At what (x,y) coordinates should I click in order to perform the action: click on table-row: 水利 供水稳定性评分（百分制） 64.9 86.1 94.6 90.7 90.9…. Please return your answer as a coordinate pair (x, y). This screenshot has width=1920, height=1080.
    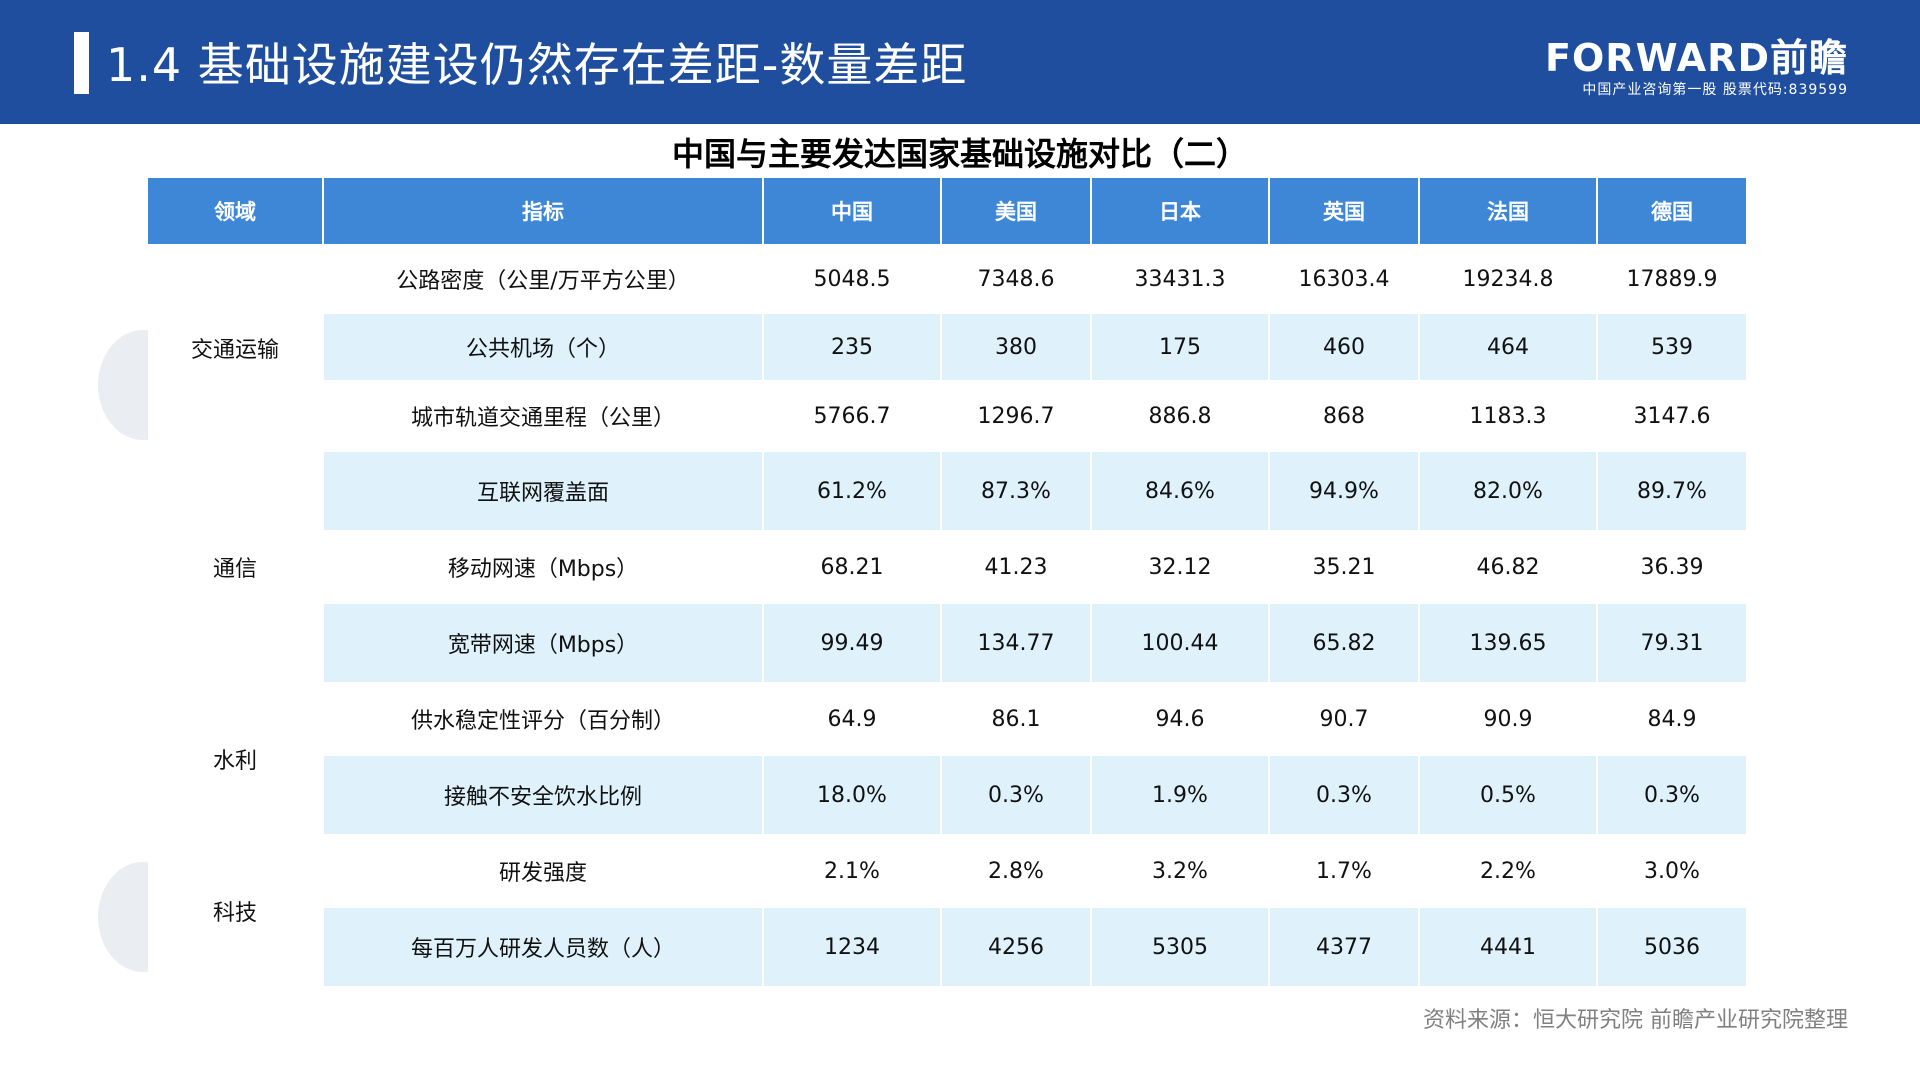
    Looking at the image, I should click on (947, 760).